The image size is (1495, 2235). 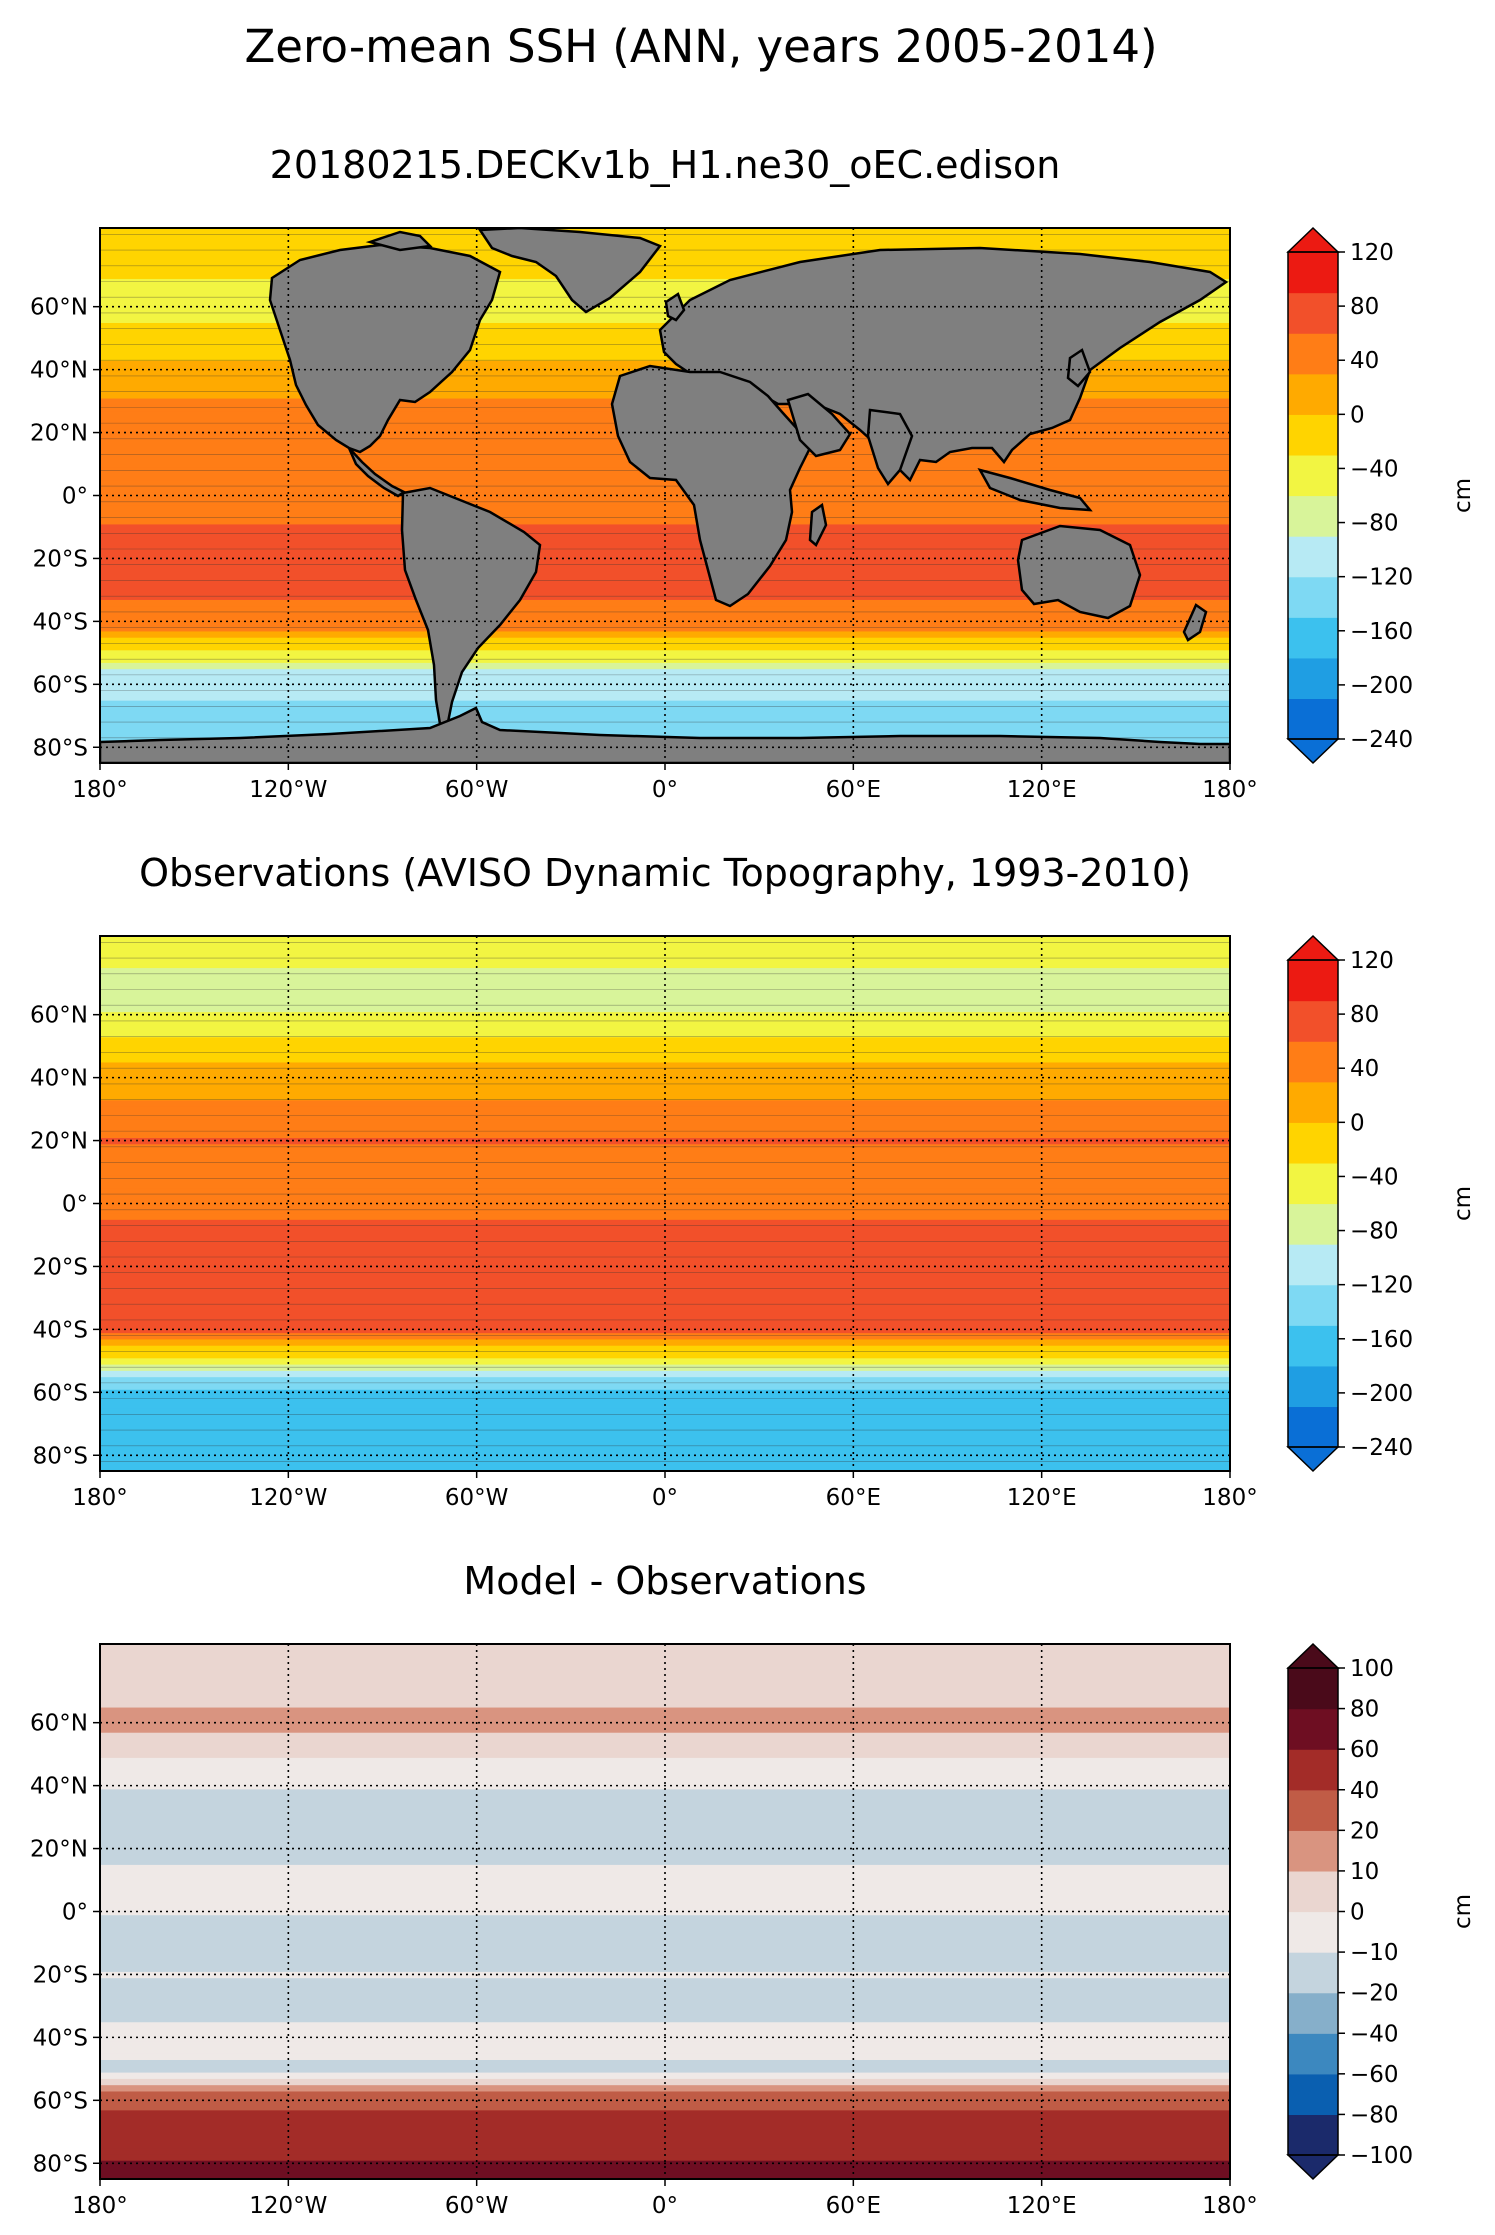 I want to click on y-tick-label: 0°, so click(x=75, y=497).